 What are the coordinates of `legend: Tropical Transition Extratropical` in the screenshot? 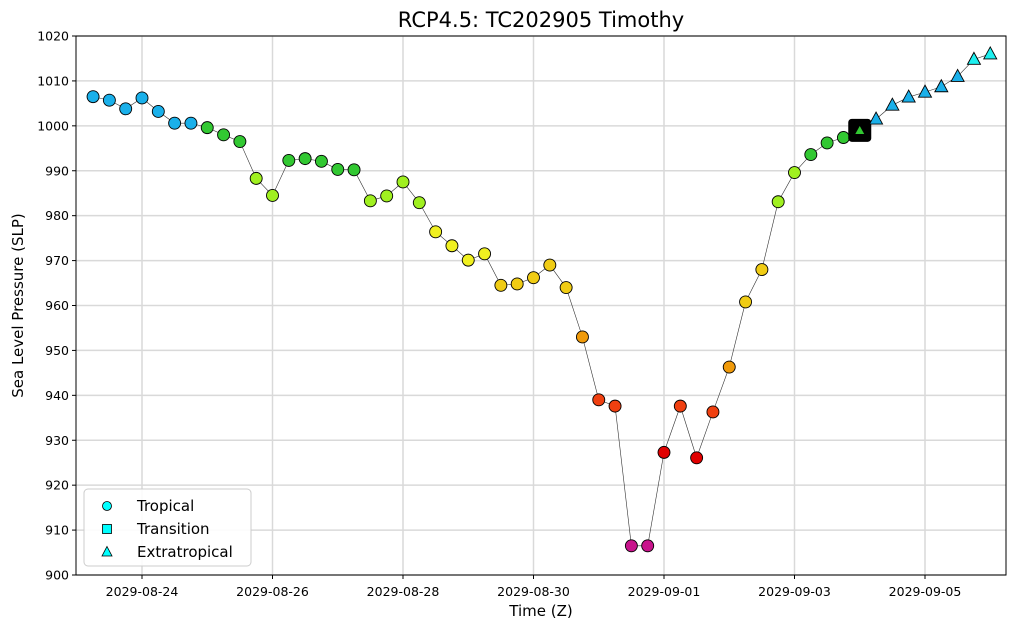 It's located at (167, 527).